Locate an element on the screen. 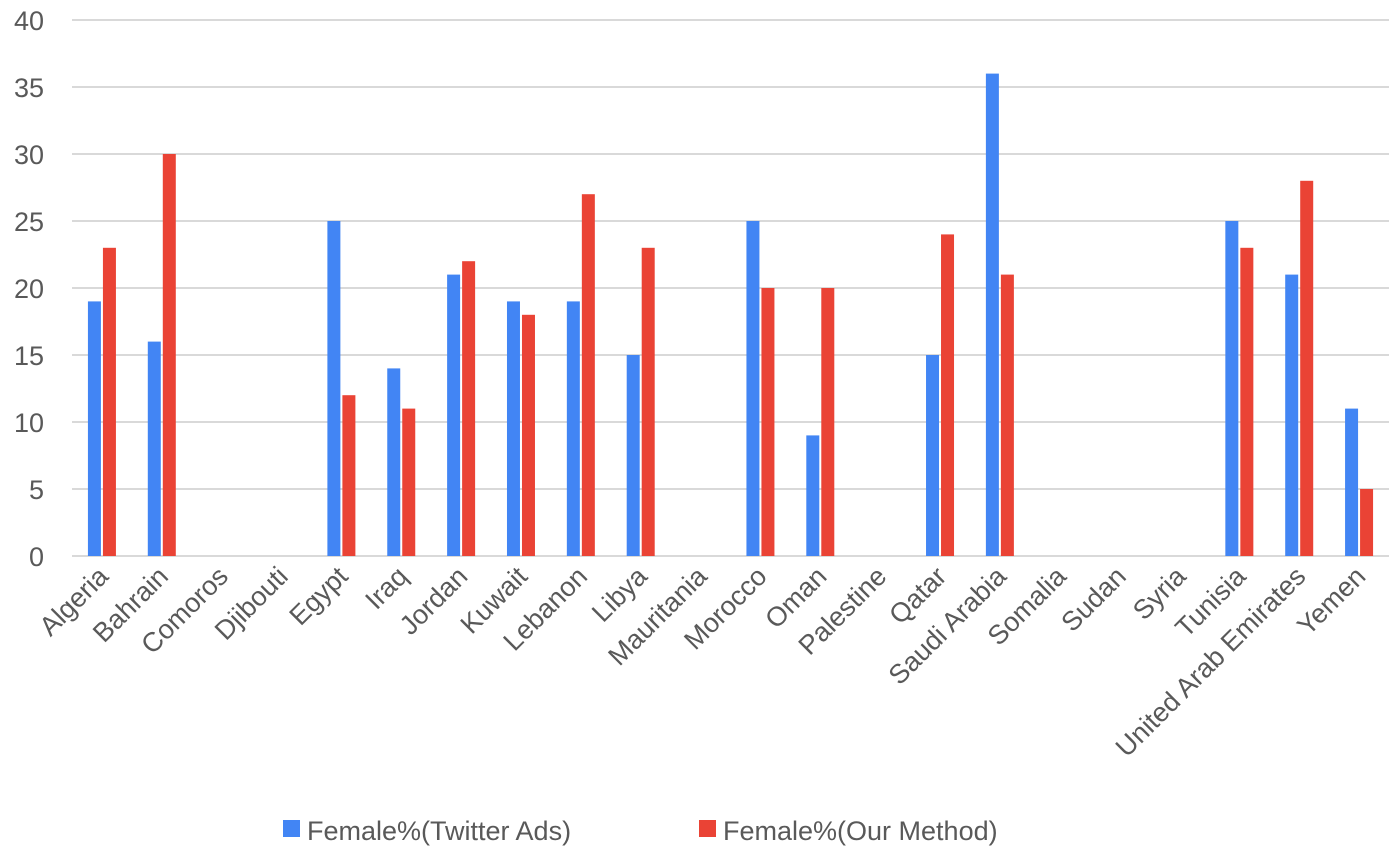  y-tick-label: 15 is located at coordinates (29, 356).